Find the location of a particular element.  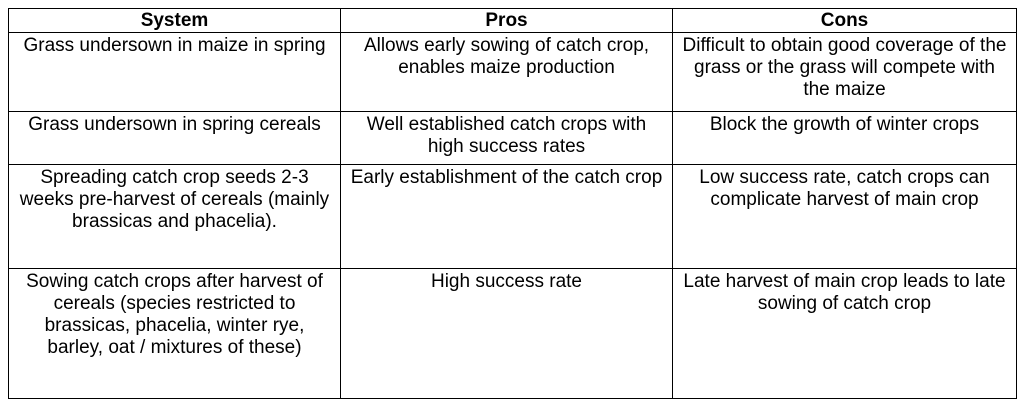

header-cons: Cons is located at coordinates (844, 20).